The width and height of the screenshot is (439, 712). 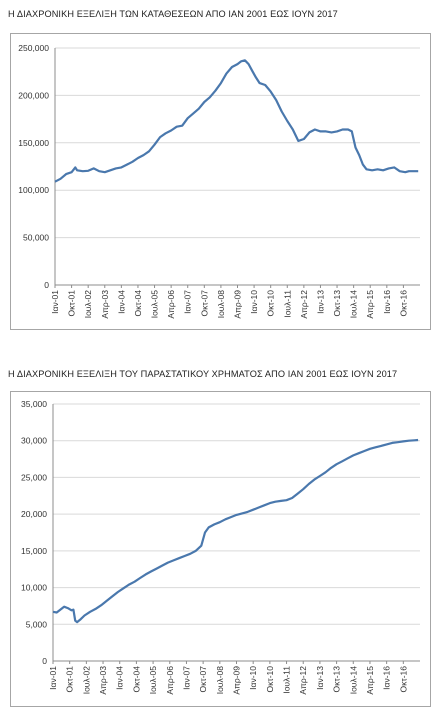 What do you see at coordinates (34, 551) in the screenshot?
I see `chart2-ytick-label: 15,000` at bounding box center [34, 551].